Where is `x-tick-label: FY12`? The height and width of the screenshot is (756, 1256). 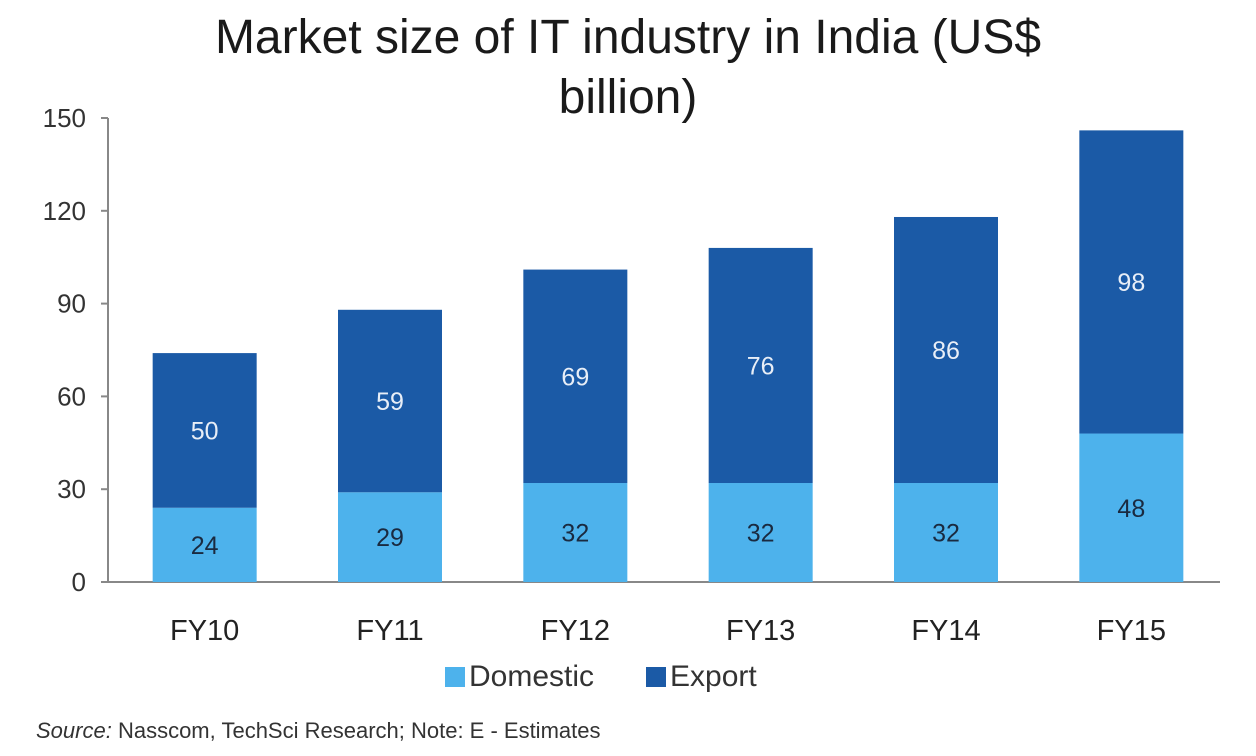
x-tick-label: FY12 is located at coordinates (575, 631).